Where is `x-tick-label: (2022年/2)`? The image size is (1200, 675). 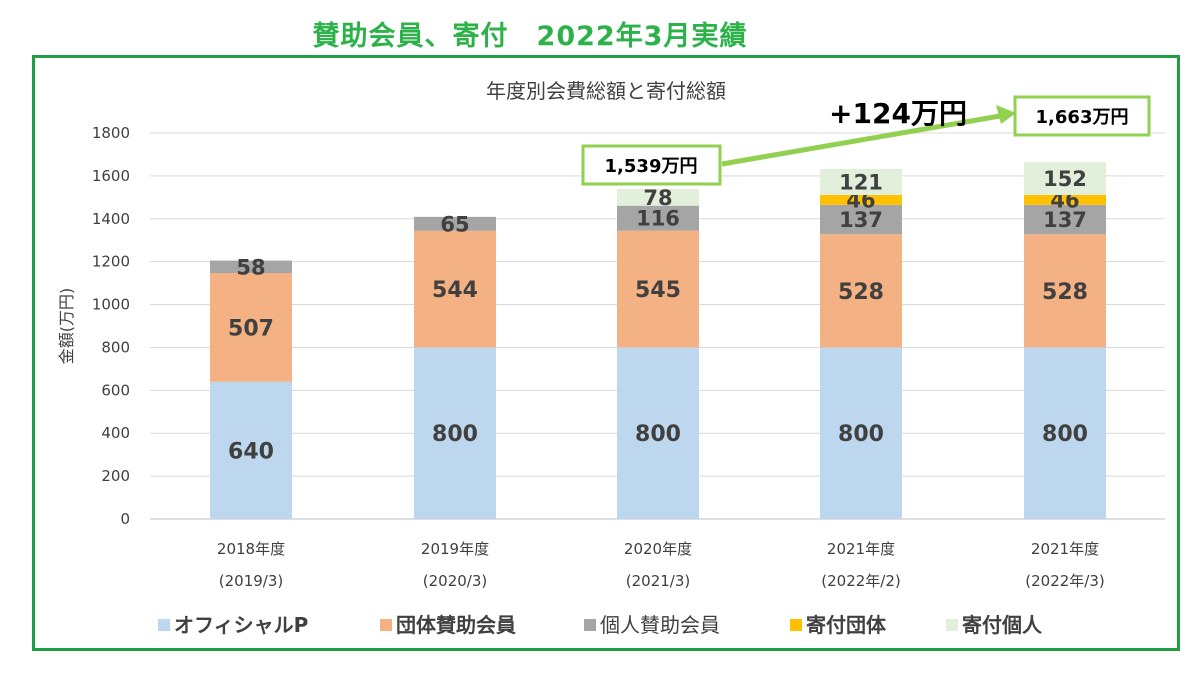 x-tick-label: (2022年/2) is located at coordinates (860, 581).